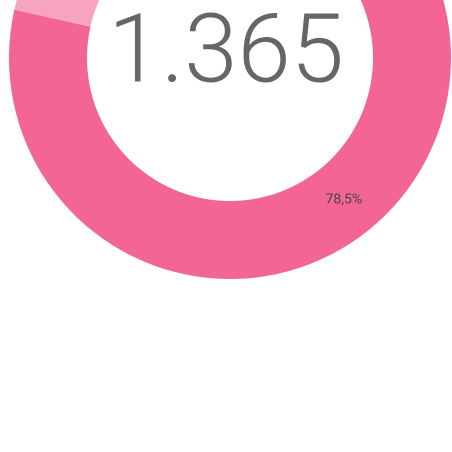 Image resolution: width=452 pixels, height=452 pixels. What do you see at coordinates (57, 13) in the screenshot?
I see `slice` at bounding box center [57, 13].